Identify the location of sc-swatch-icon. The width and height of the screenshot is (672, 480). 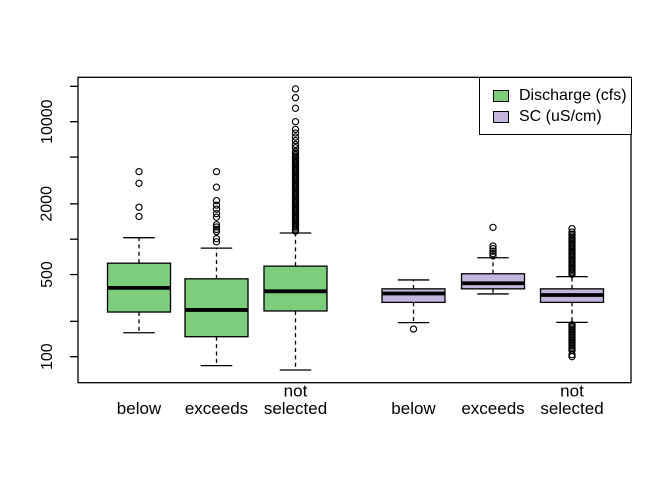
(501, 116).